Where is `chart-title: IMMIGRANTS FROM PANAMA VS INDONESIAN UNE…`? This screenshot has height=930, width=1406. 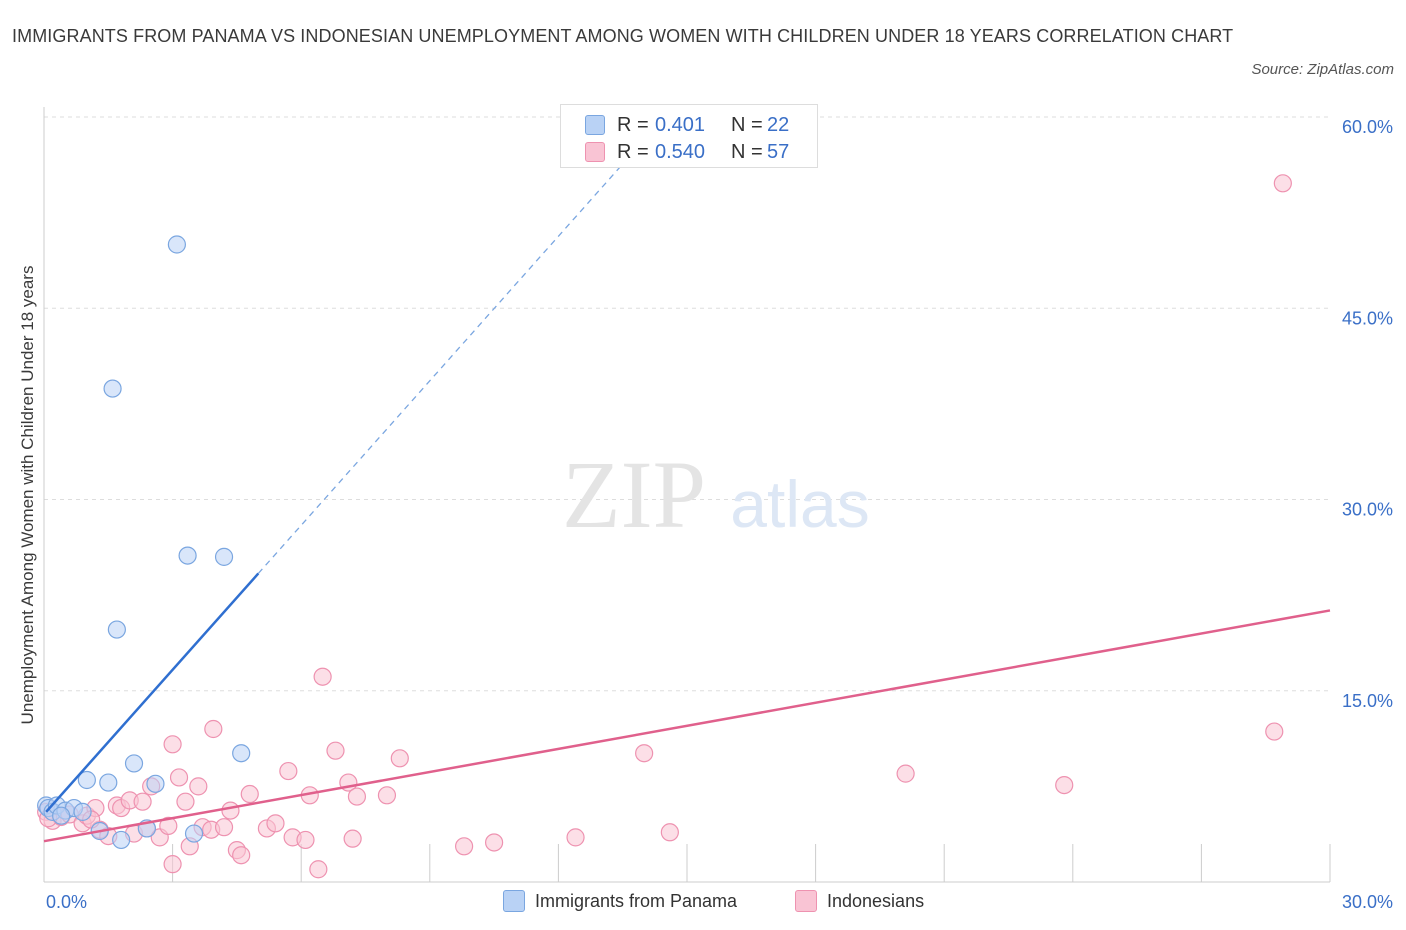 chart-title: IMMIGRANTS FROM PANAMA VS INDONESIAN UNE… is located at coordinates (623, 36).